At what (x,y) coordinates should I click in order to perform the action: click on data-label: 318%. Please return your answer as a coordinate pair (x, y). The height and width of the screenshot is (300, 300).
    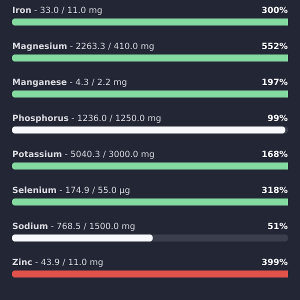
    Looking at the image, I should click on (275, 190).